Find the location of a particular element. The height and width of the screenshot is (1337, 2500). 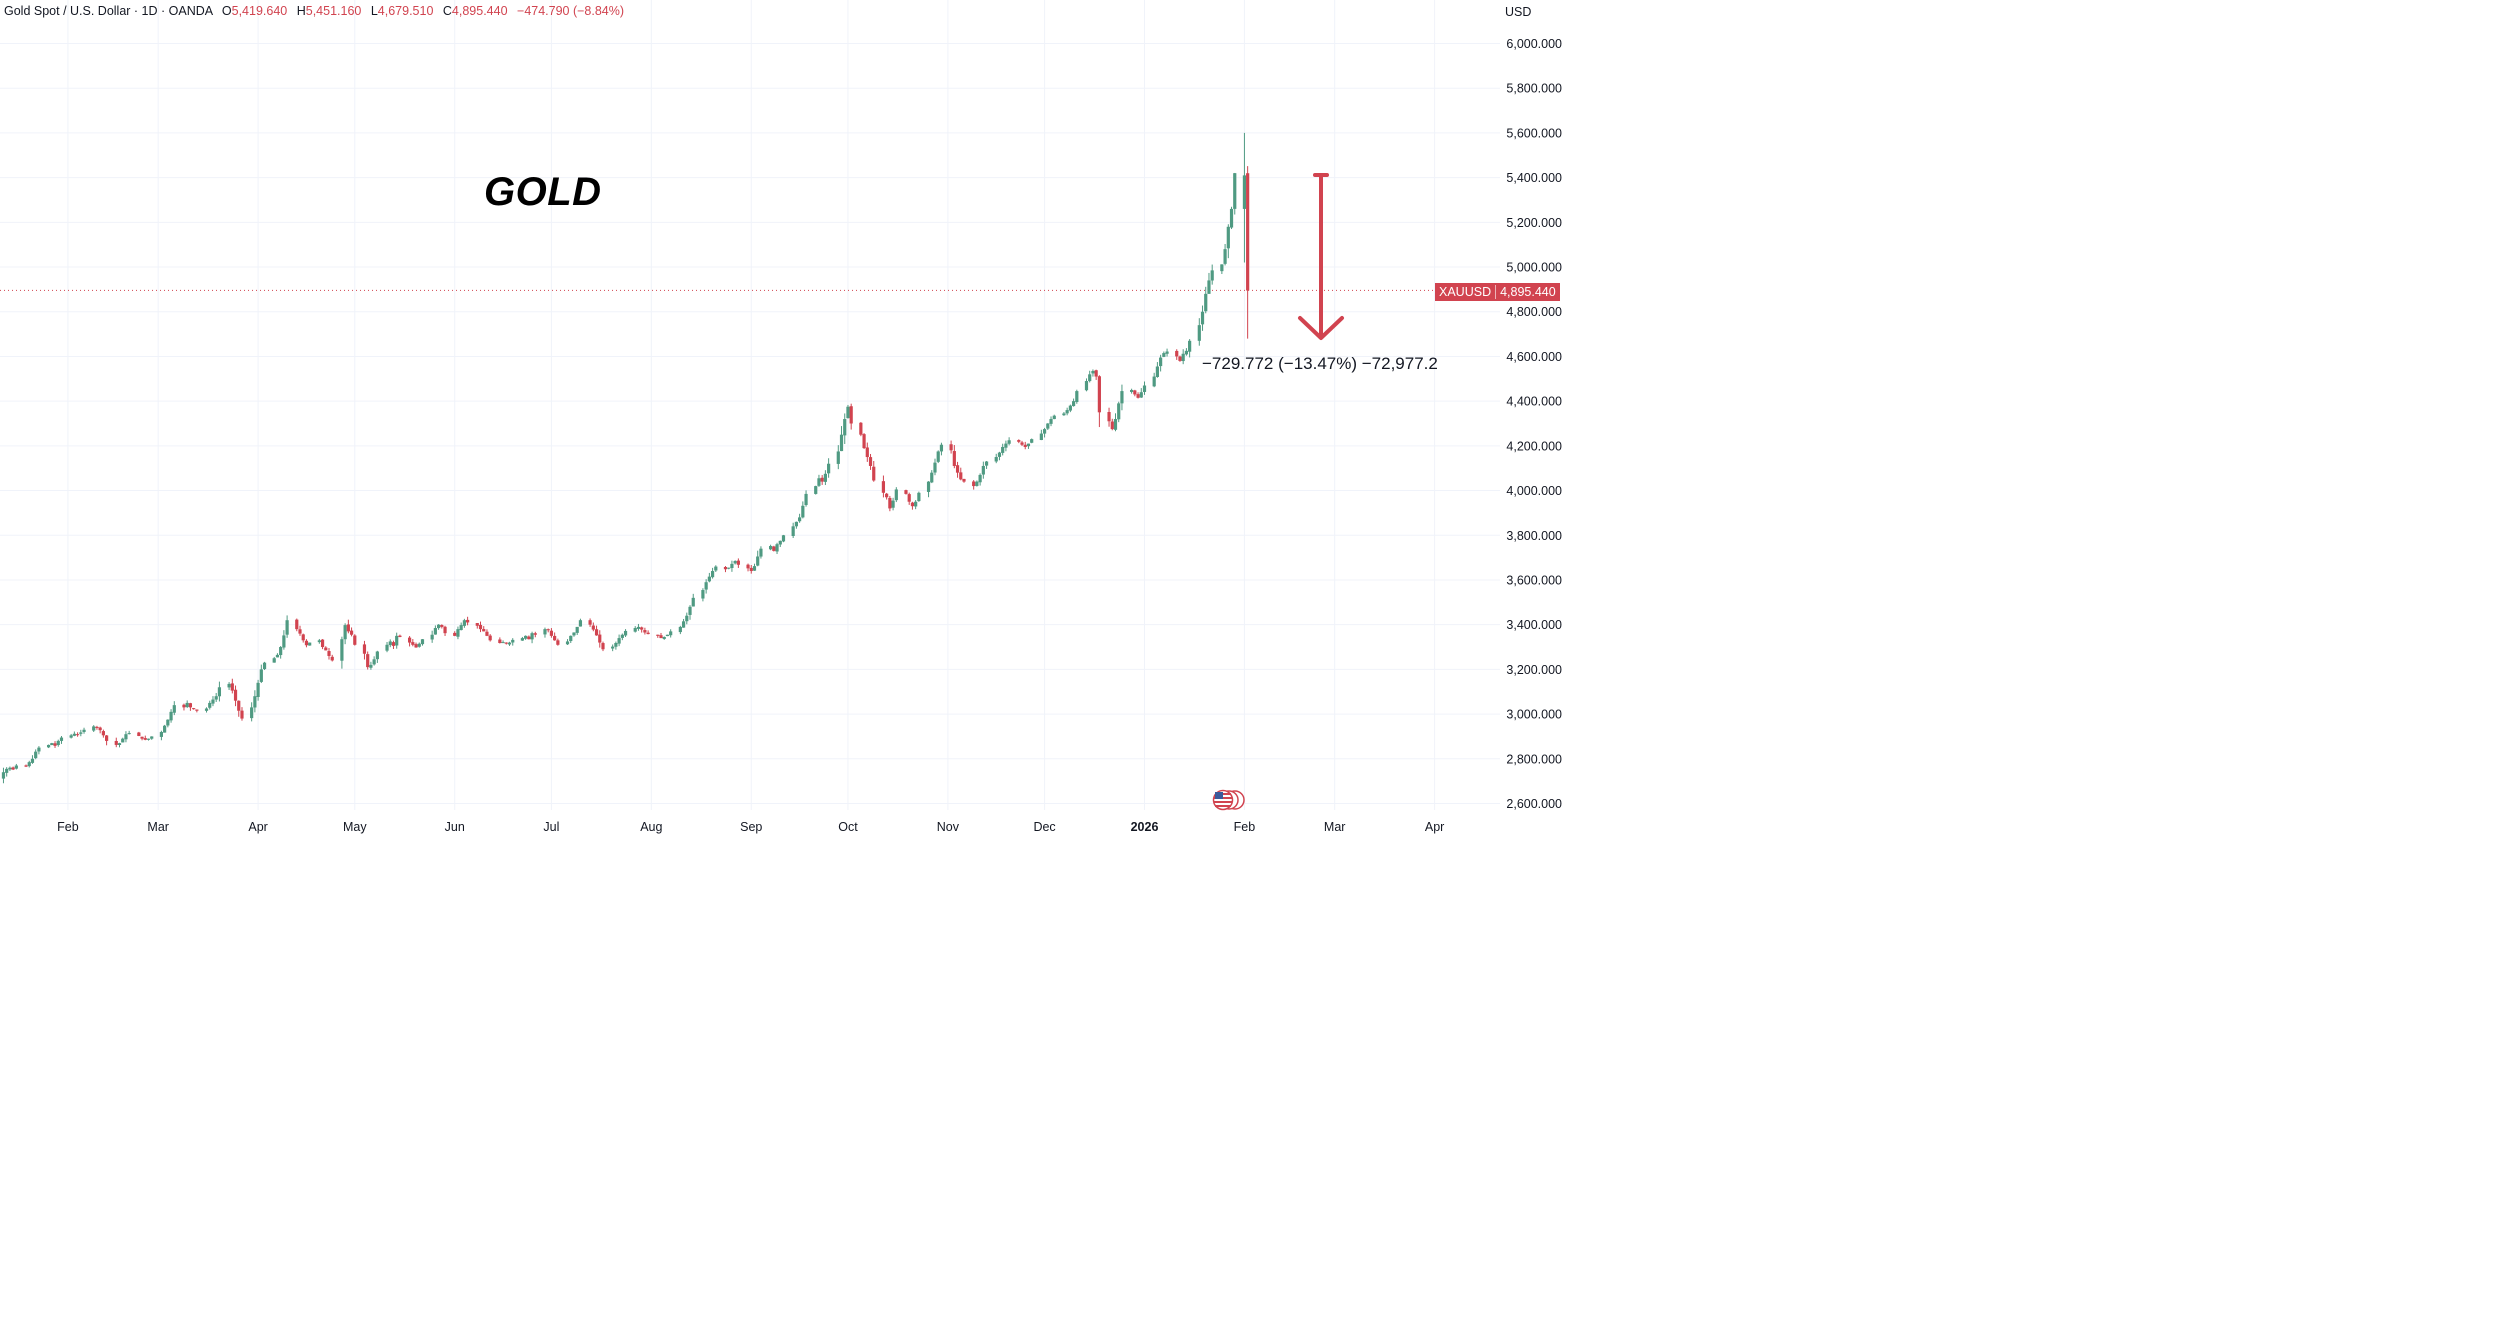

symbol-description: Gold Spot / U.S. Dollar · 1D · OANDA is located at coordinates (108, 11).